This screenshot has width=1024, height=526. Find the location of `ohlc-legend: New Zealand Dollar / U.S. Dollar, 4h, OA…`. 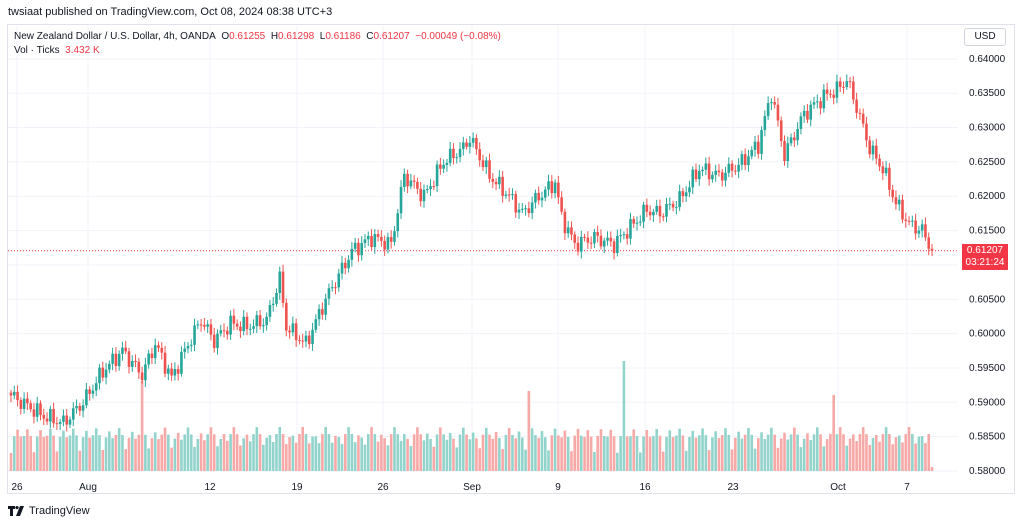

ohlc-legend: New Zealand Dollar / U.S. Dollar, 4h, OA… is located at coordinates (257, 36).